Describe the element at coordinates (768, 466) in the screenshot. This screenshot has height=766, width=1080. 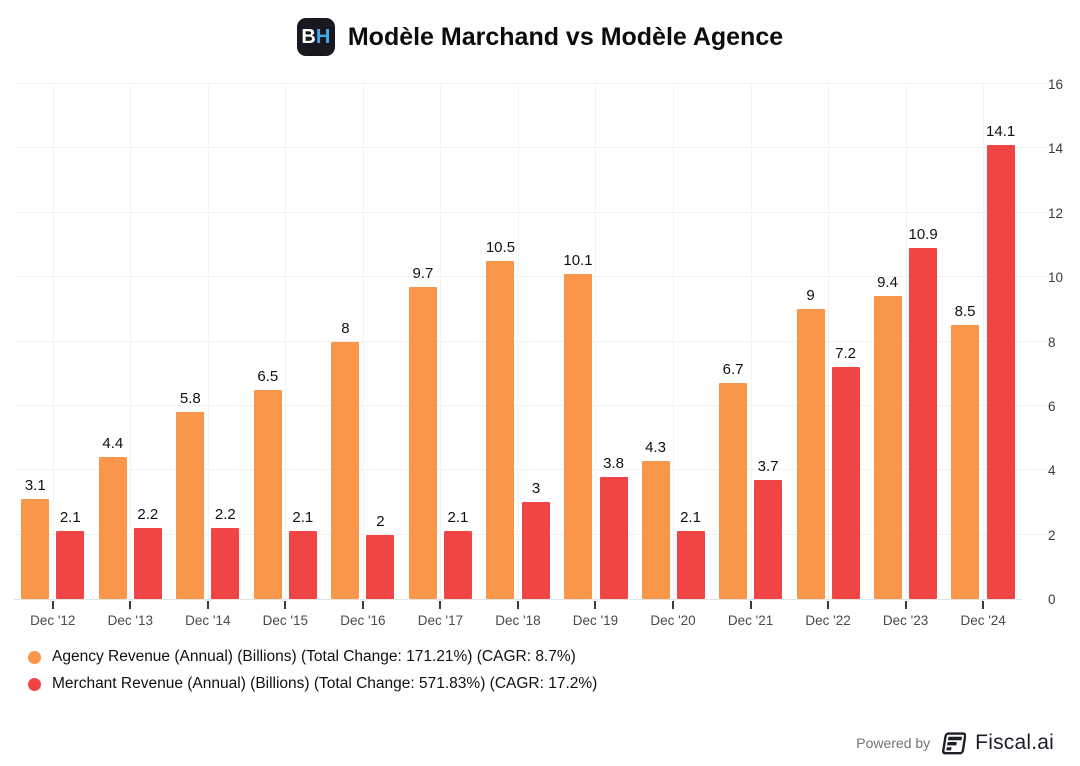
I see `bar-value-label: 3.7` at that location.